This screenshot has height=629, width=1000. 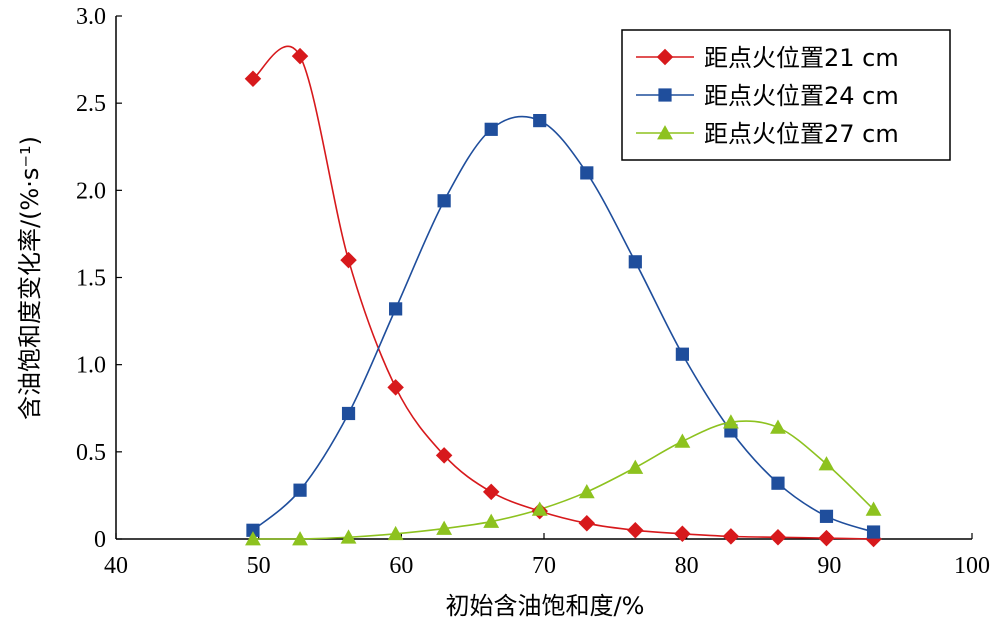 I want to click on x-tick-label: 60, so click(x=401, y=566).